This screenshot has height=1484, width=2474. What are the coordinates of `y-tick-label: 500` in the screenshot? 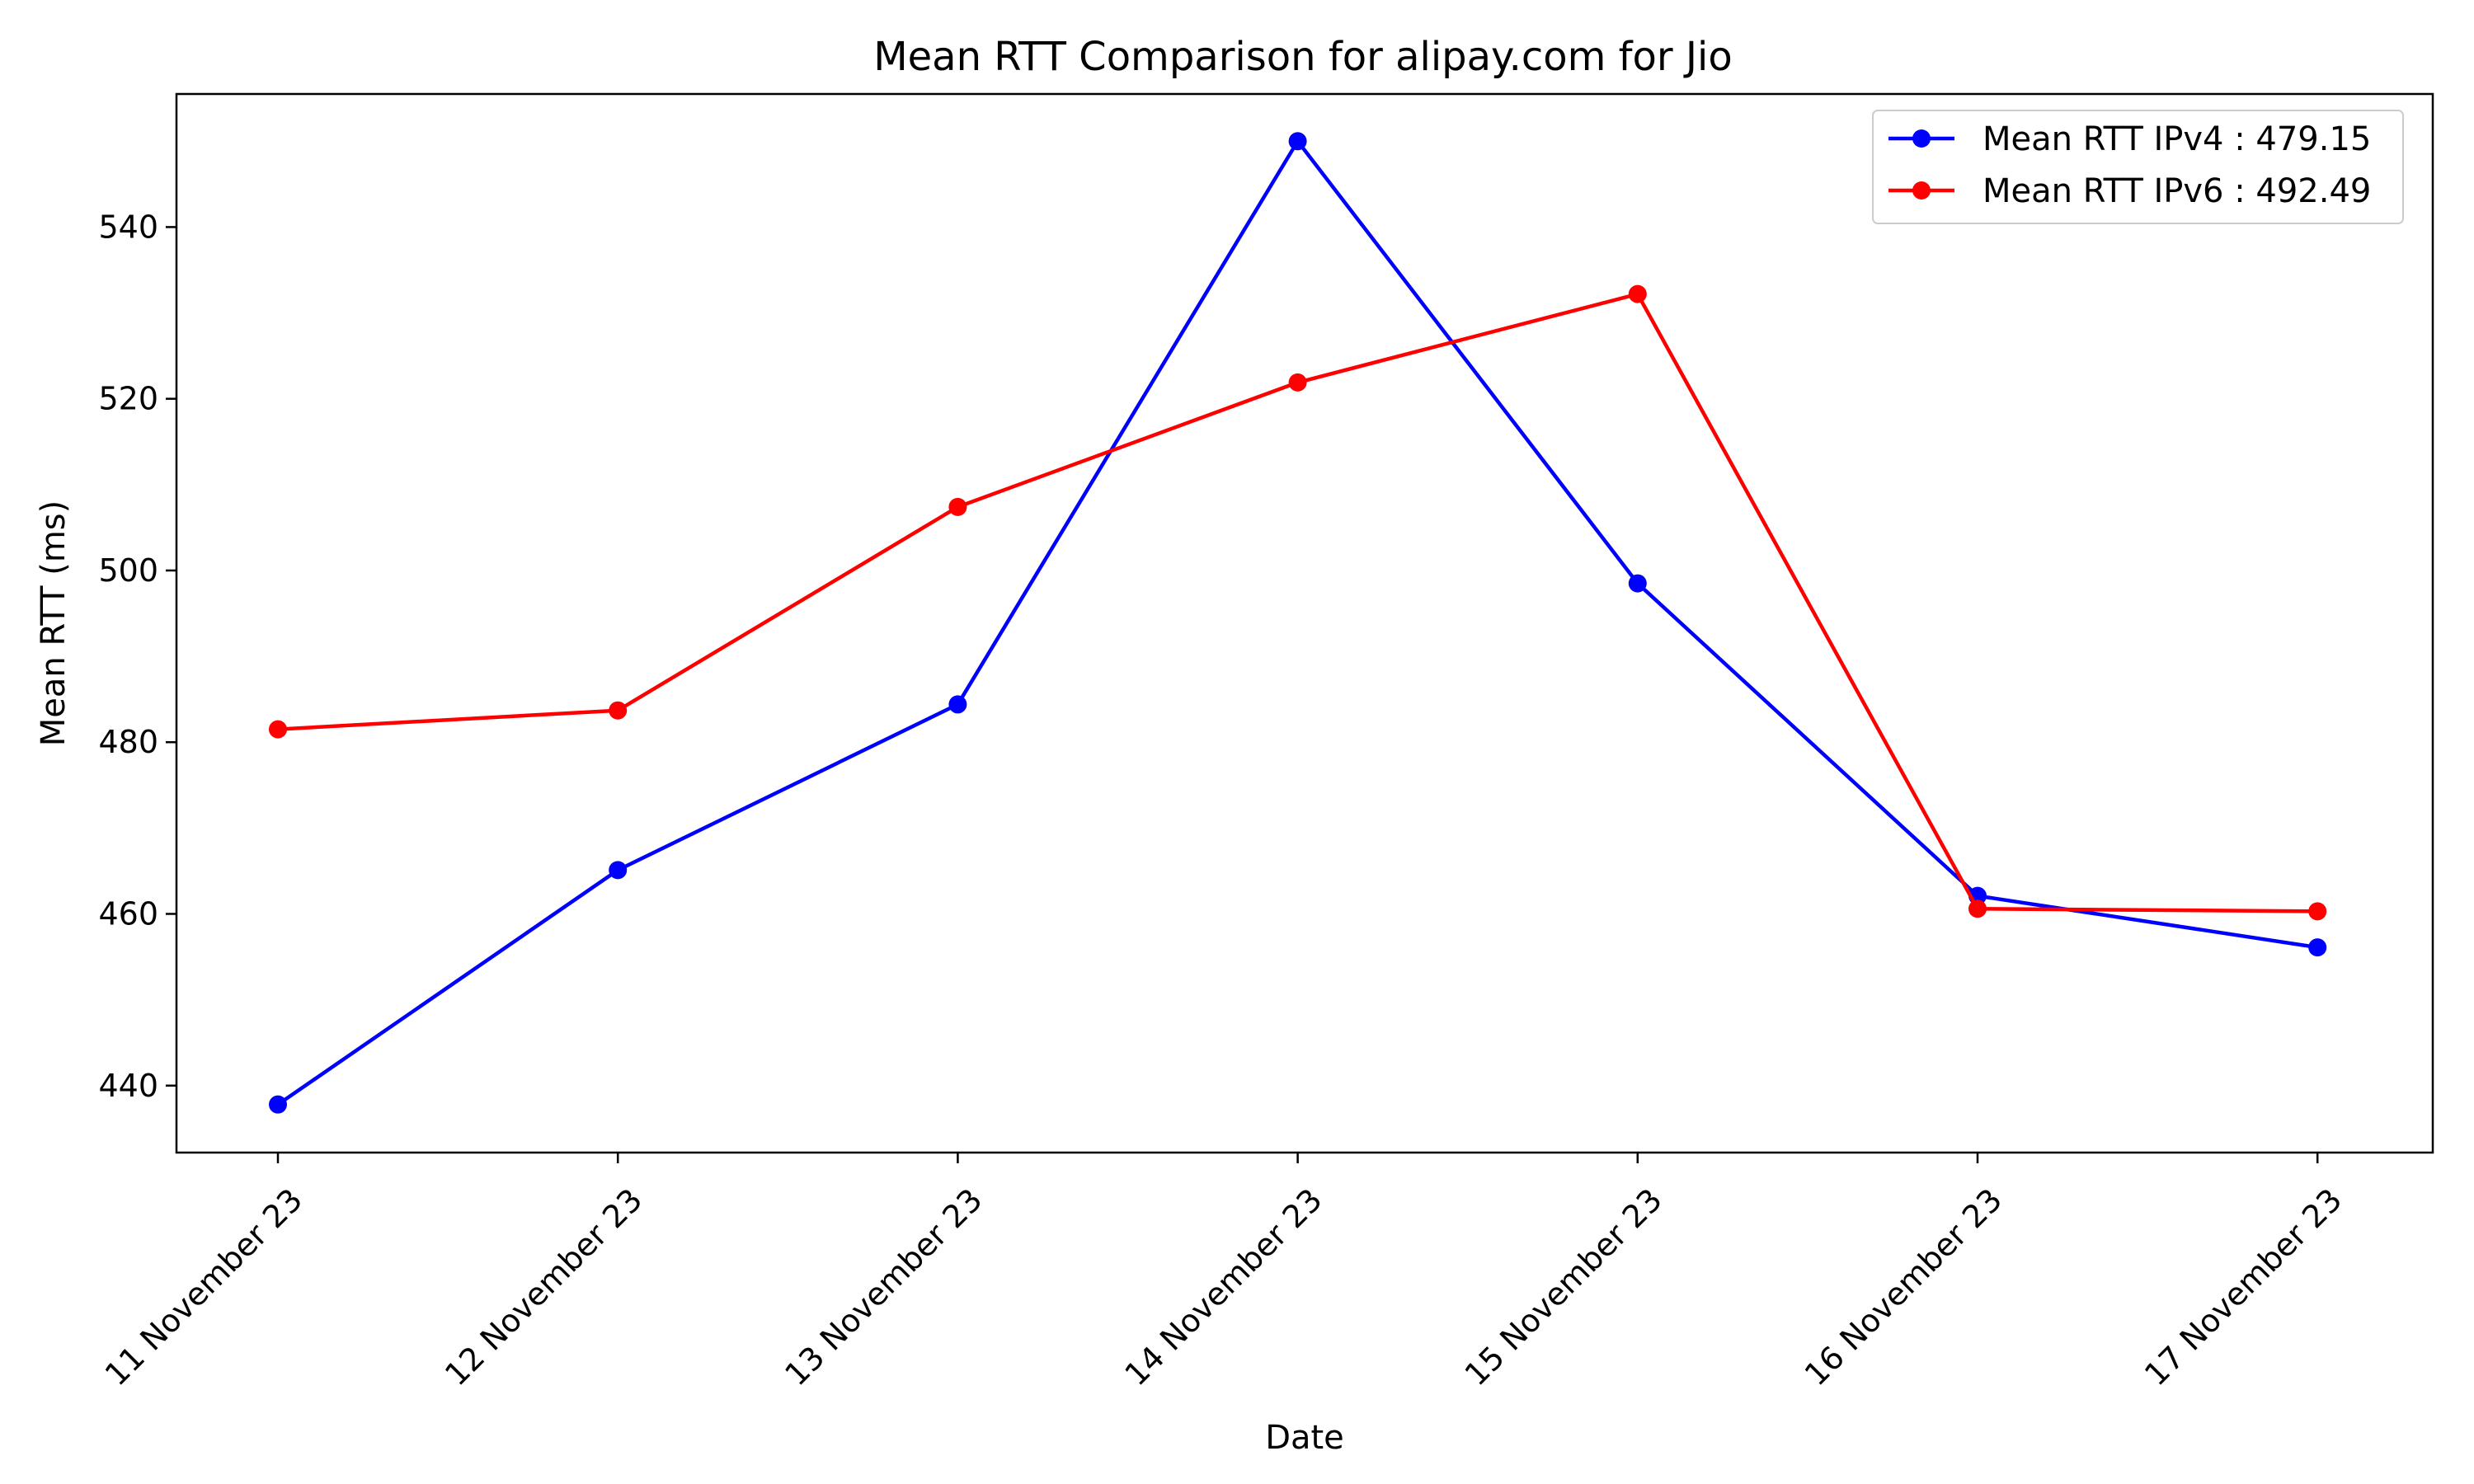 It's located at (128, 570).